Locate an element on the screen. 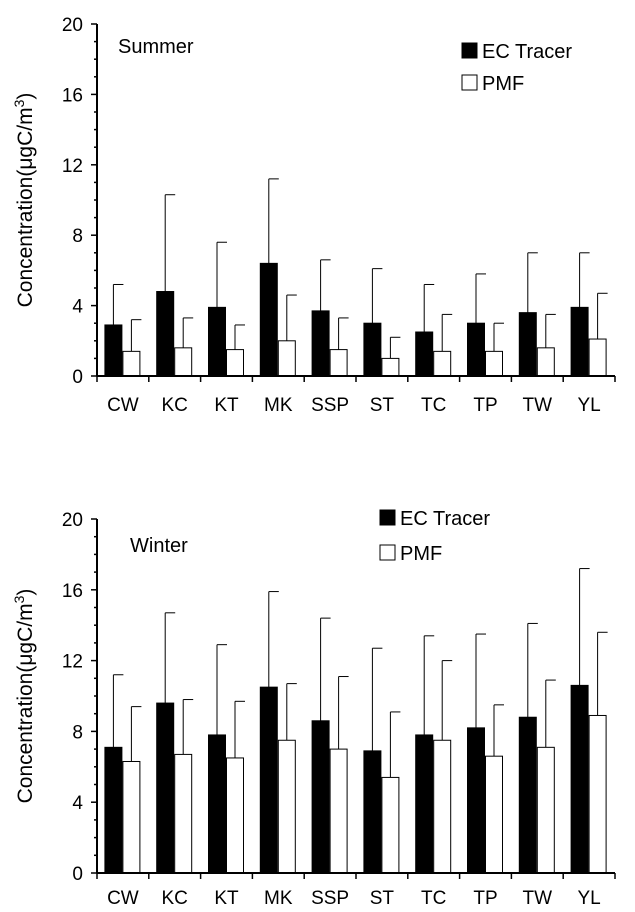 This screenshot has height=912, width=635. chart-title: Summer is located at coordinates (156, 47).